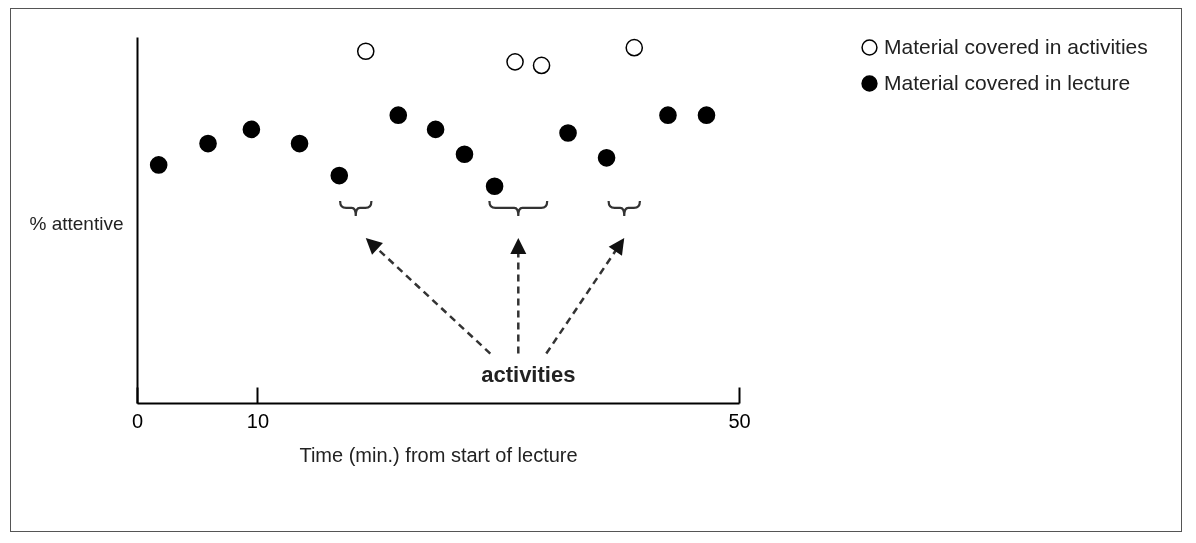 The height and width of the screenshot is (543, 1196). What do you see at coordinates (137, 420) in the screenshot?
I see `x-tick-label: 0` at bounding box center [137, 420].